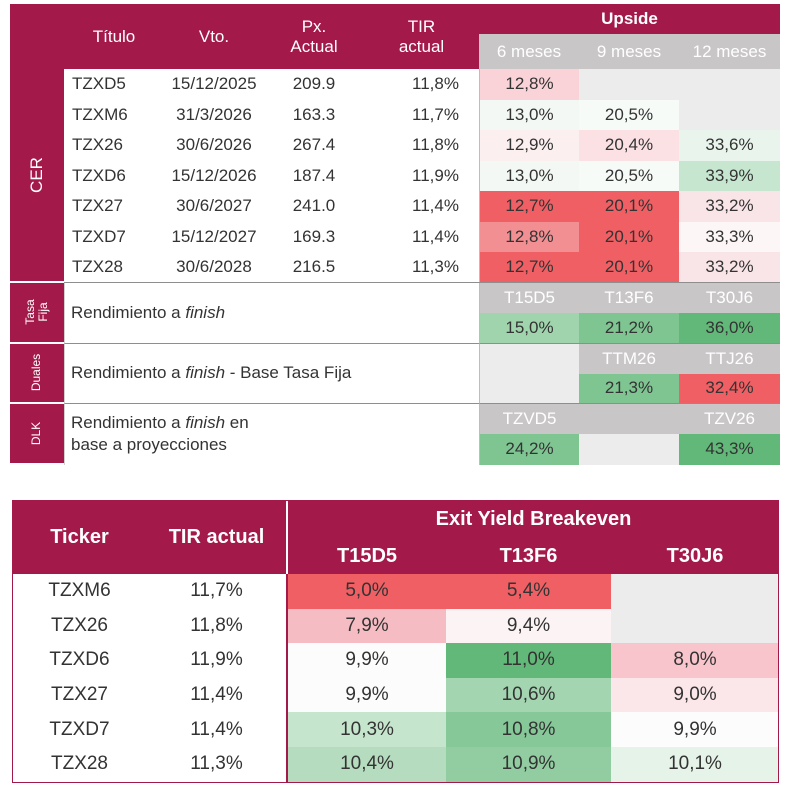 This screenshot has height=791, width=800. Describe the element at coordinates (528, 764) in the screenshot. I see `breakeven-t13f6: 10,9%` at that location.